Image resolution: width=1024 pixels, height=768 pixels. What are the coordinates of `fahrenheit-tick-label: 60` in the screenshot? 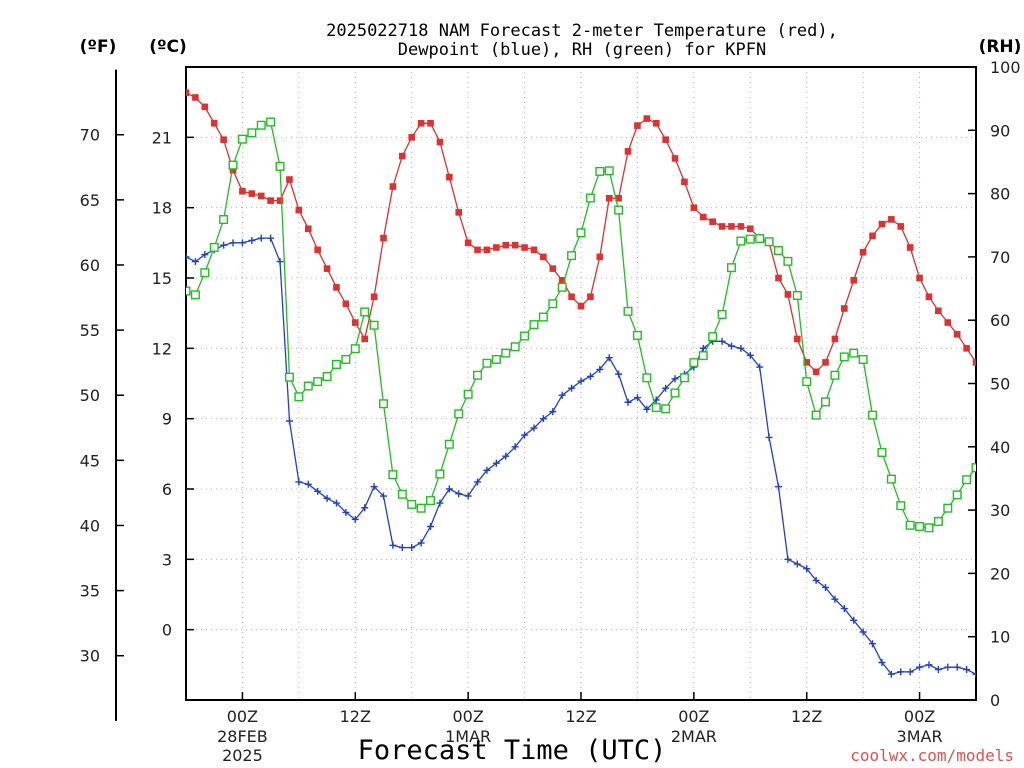 It's located at (90, 265).